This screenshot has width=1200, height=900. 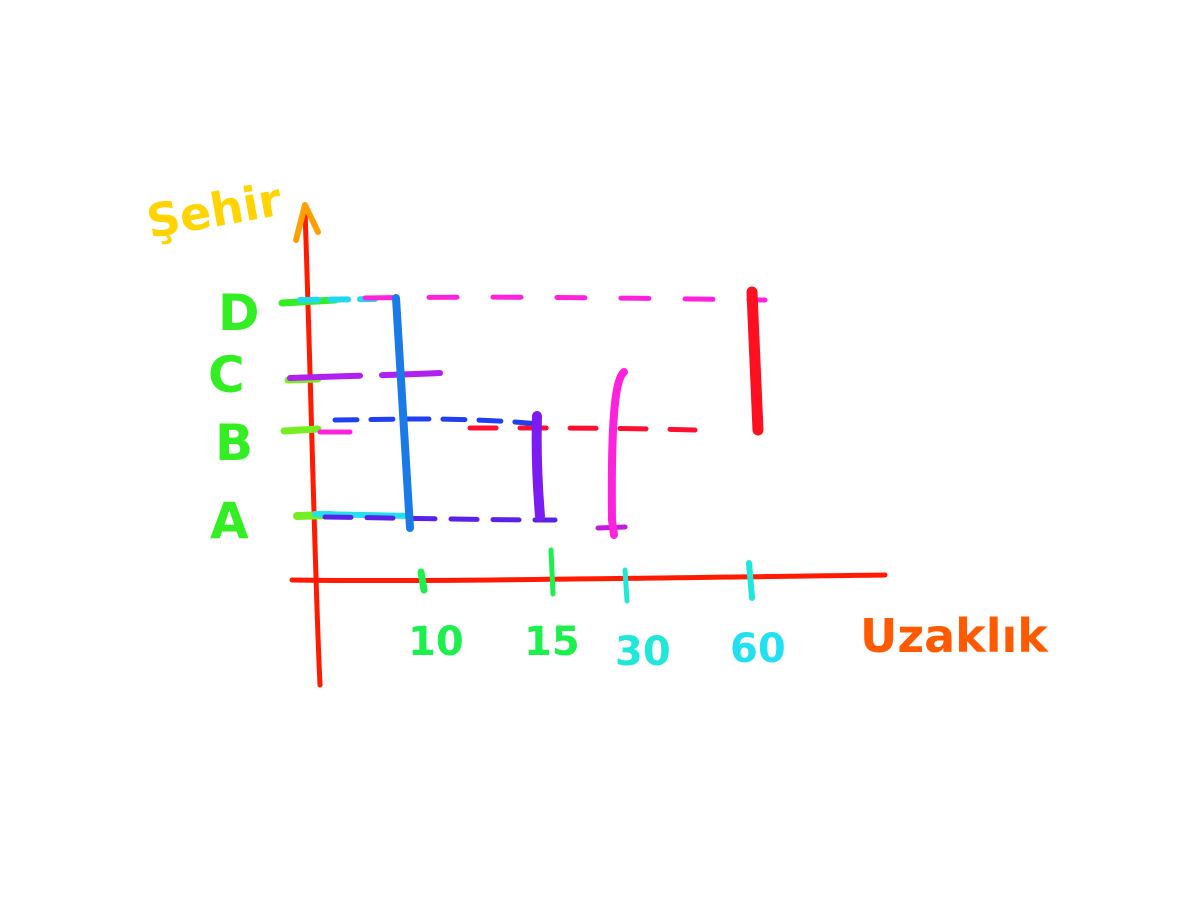 What do you see at coordinates (565, 298) in the screenshot?
I see `row-d-dash-magenta` at bounding box center [565, 298].